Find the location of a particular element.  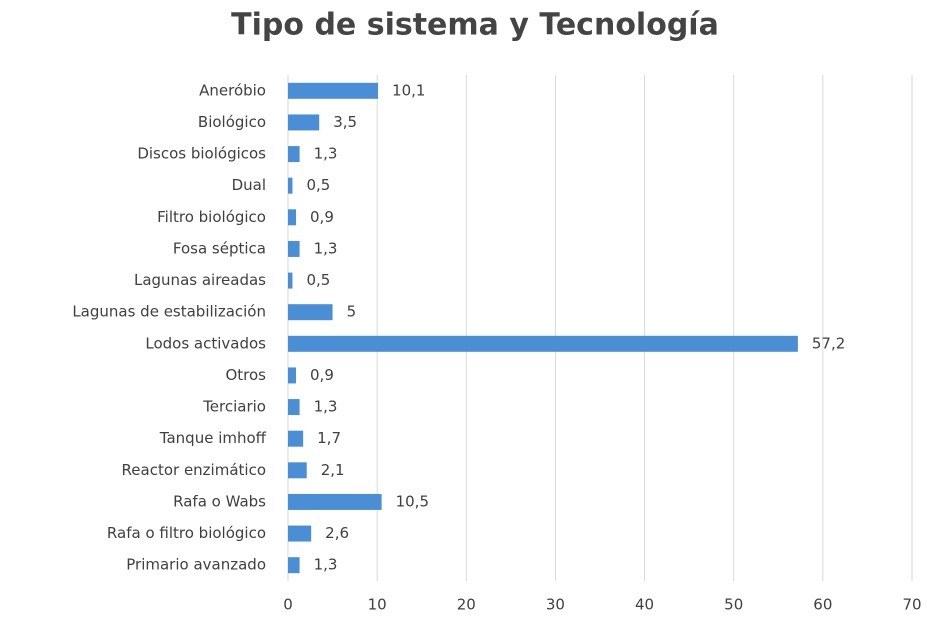

data-label: 57,2 is located at coordinates (828, 343).